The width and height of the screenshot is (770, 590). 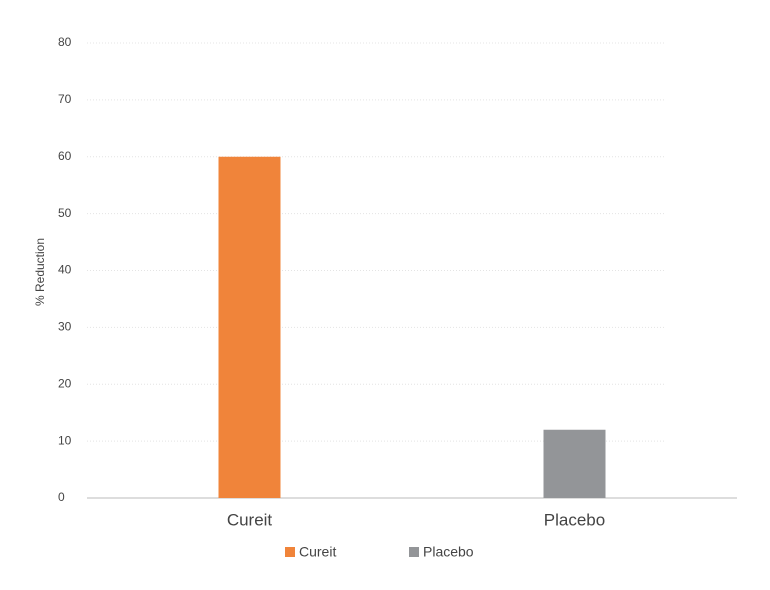 What do you see at coordinates (65, 383) in the screenshot?
I see `y-tick-label: 20` at bounding box center [65, 383].